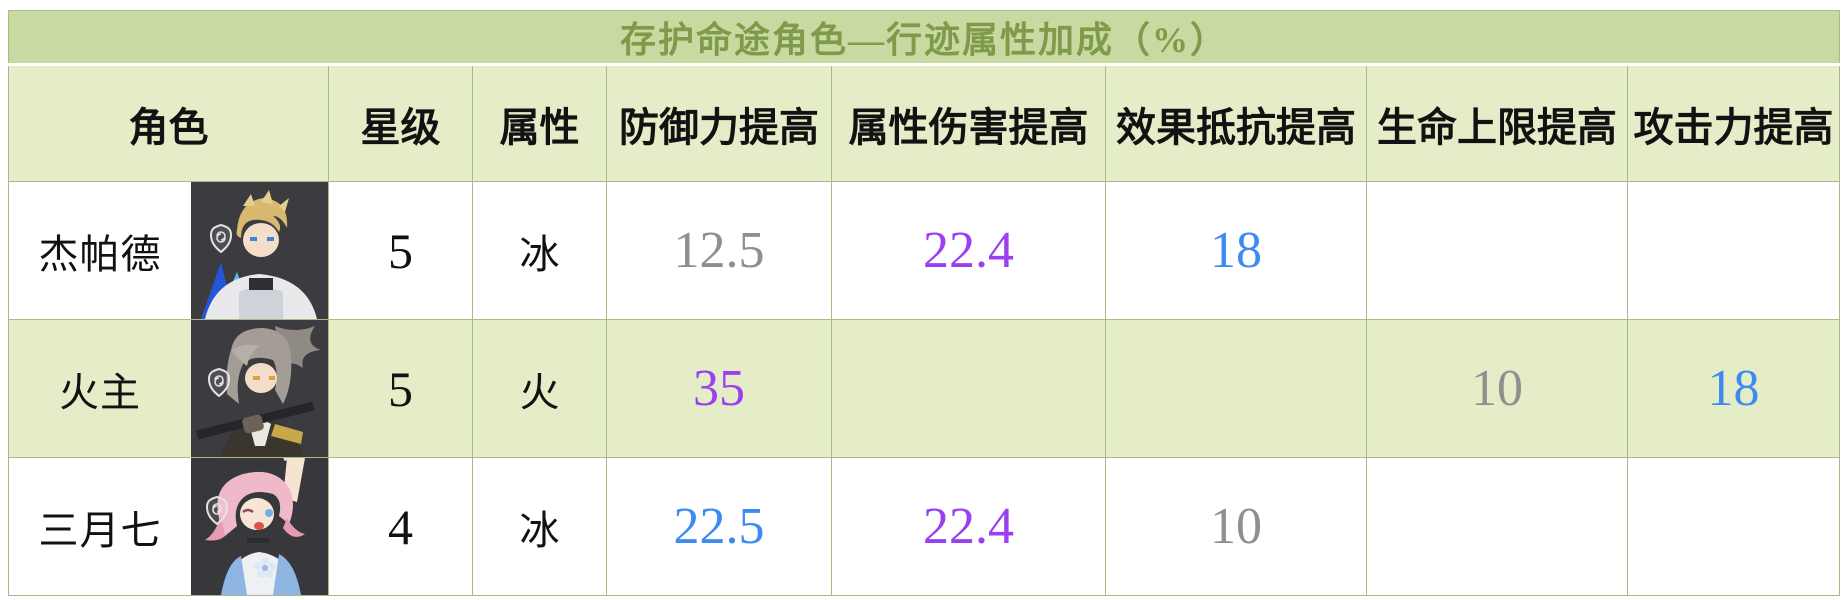 The width and height of the screenshot is (1847, 600). Describe the element at coordinates (1733, 123) in the screenshot. I see `header-atk-boost: 攻击力提高` at that location.